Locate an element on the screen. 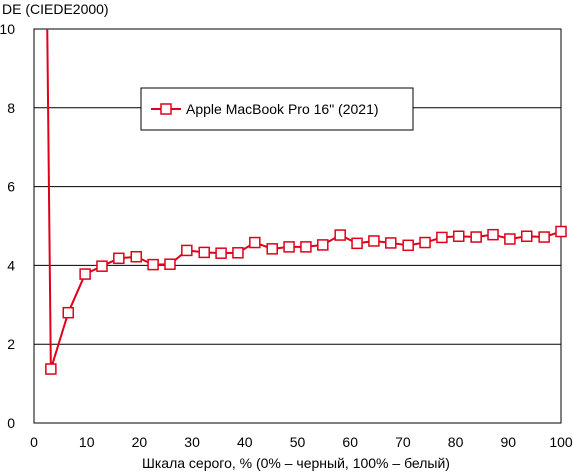 The image size is (573, 472). y-tick-label-2: 4 is located at coordinates (11, 265).